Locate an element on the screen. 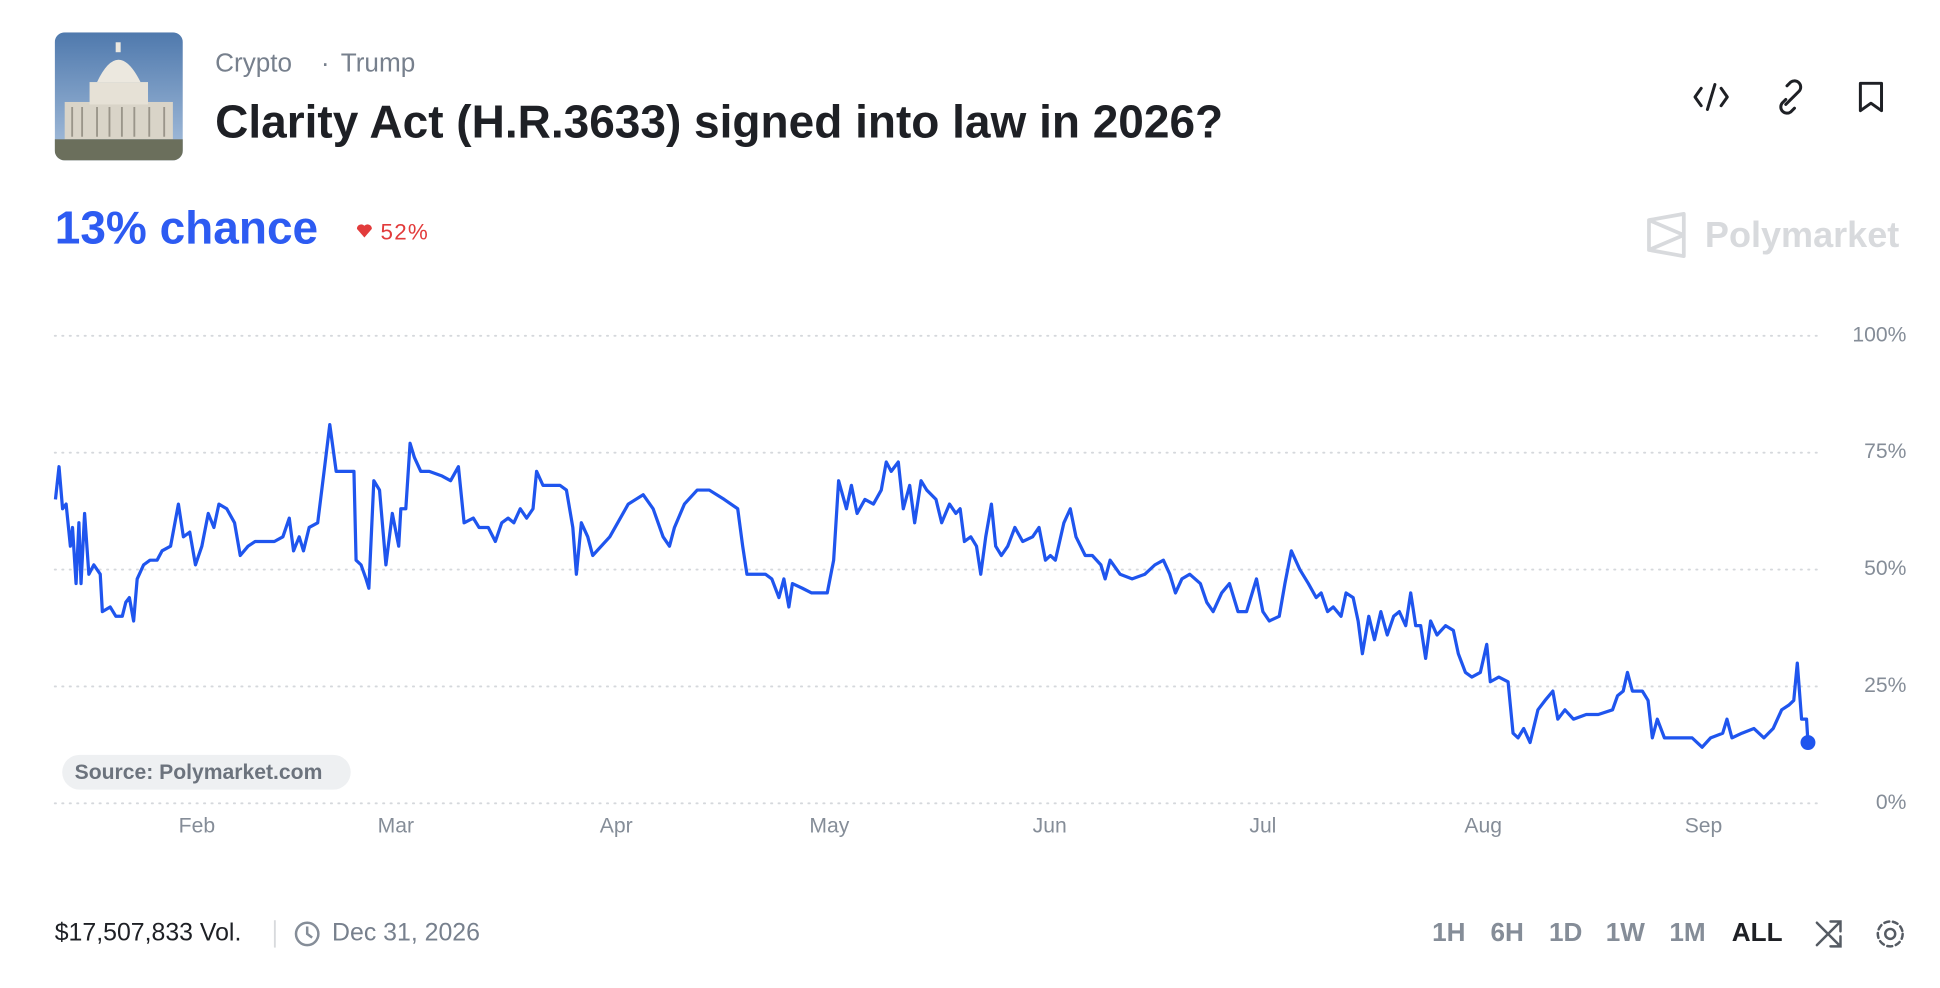 The width and height of the screenshot is (1940, 988). brand-watermark: Polymarket is located at coordinates (1802, 234).